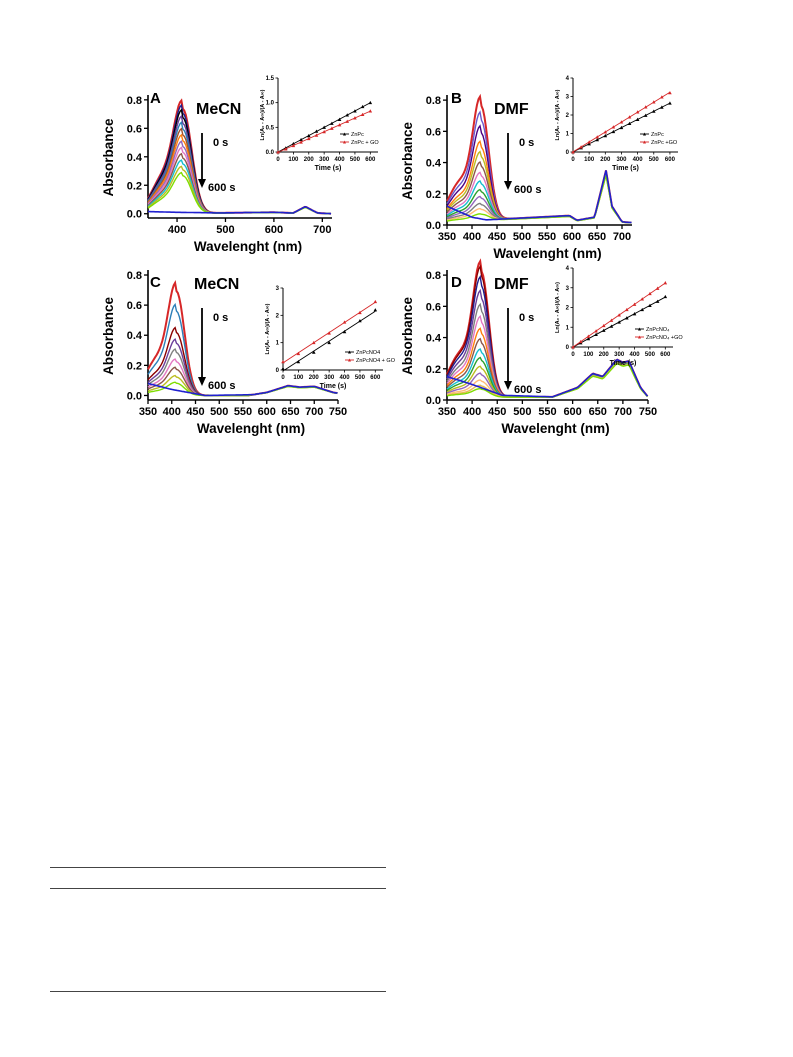 The width and height of the screenshot is (793, 1057). What do you see at coordinates (568, 98) in the screenshot?
I see `inset-y-tick-label: 3` at bounding box center [568, 98].